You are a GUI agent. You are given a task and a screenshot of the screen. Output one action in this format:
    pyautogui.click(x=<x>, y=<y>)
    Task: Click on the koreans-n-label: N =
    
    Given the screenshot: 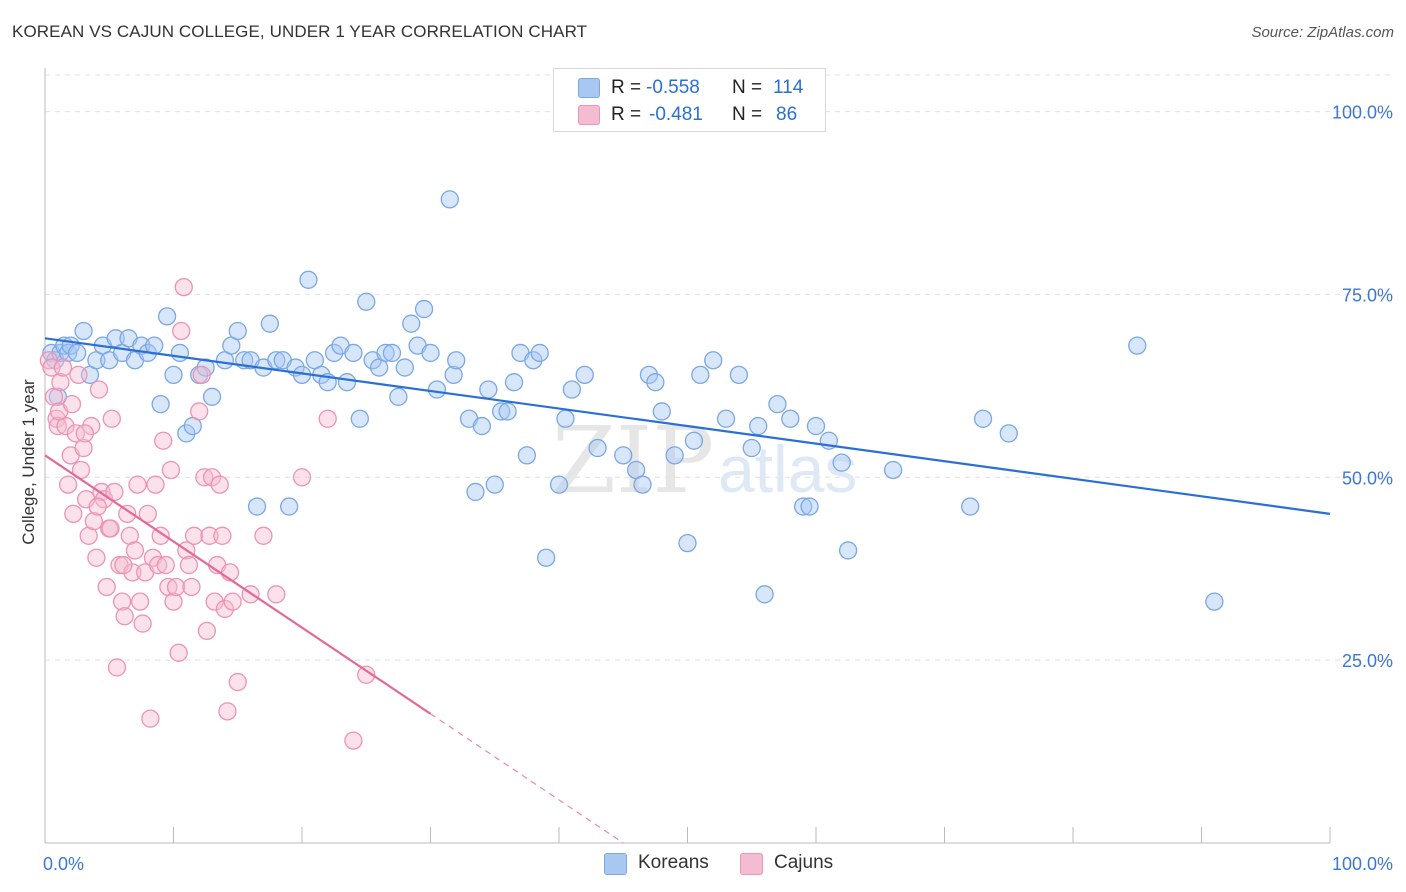 What is the action you would take?
    pyautogui.click(x=747, y=87)
    